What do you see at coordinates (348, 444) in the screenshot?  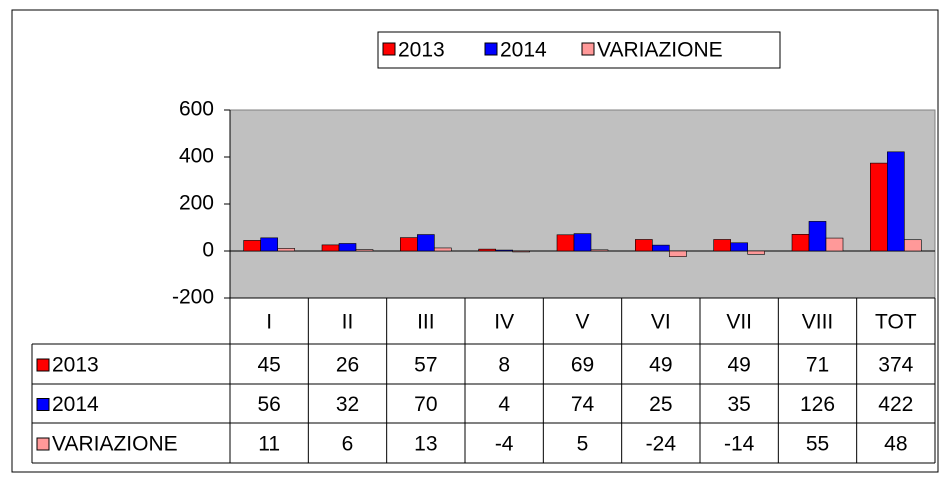 I see `table-value: 6` at bounding box center [348, 444].